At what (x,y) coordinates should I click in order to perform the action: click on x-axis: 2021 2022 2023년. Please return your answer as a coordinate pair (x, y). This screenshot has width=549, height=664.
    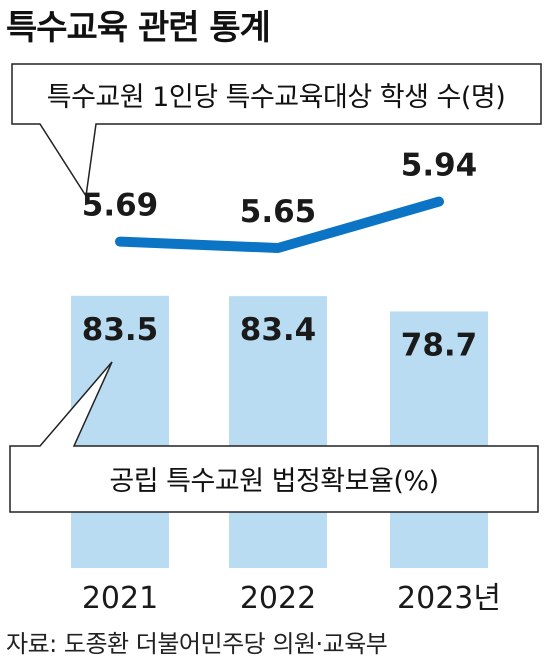
    Looking at the image, I should click on (291, 598).